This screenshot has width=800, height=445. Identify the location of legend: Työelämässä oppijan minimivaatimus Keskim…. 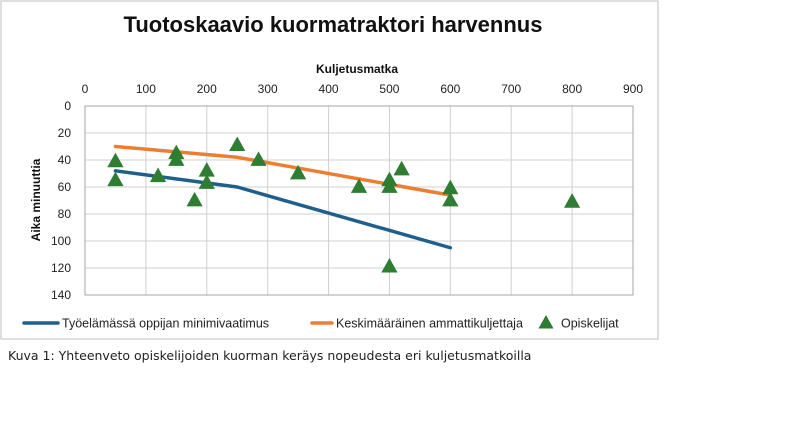
(320, 322).